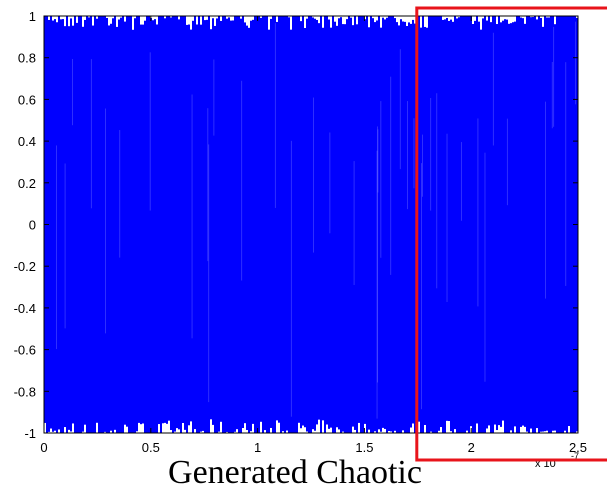 Image resolution: width=607 pixels, height=491 pixels. What do you see at coordinates (27, 58) in the screenshot?
I see `y-tick-label: 0.8` at bounding box center [27, 58].